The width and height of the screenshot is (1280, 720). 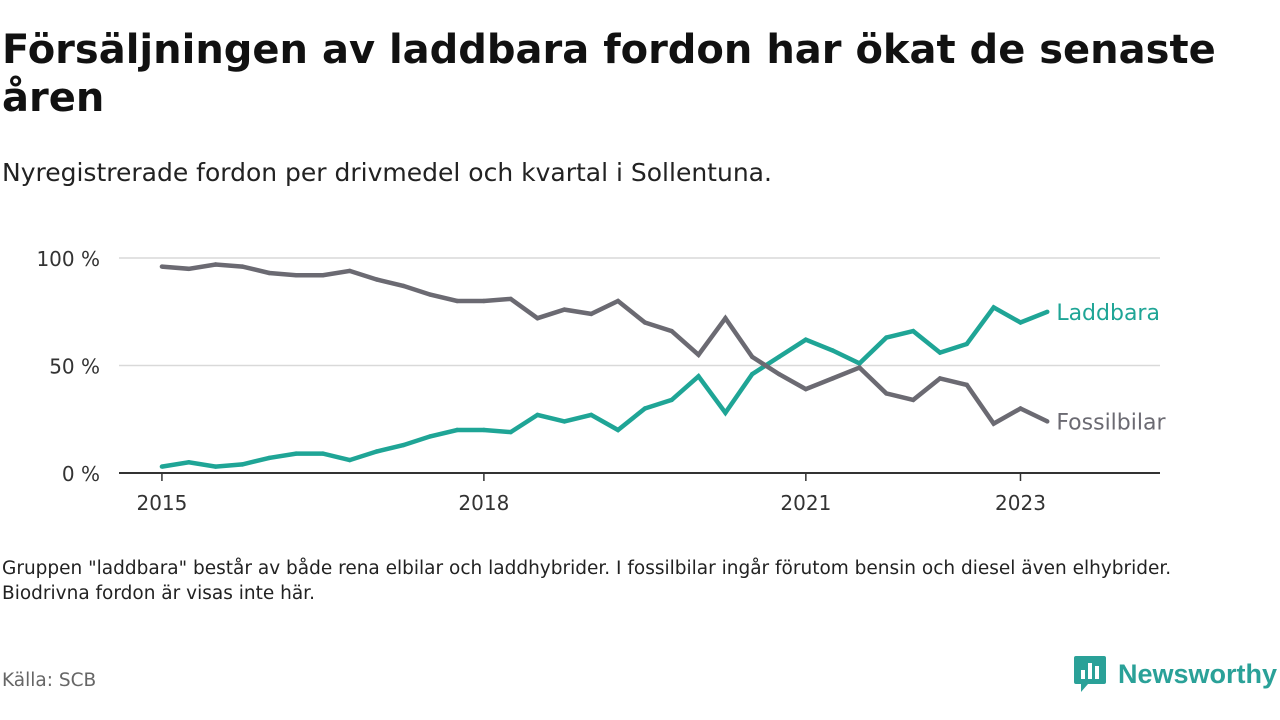 What do you see at coordinates (591, 494) in the screenshot?
I see `x-axis-ticks: 2015 2018 2021 2023` at bounding box center [591, 494].